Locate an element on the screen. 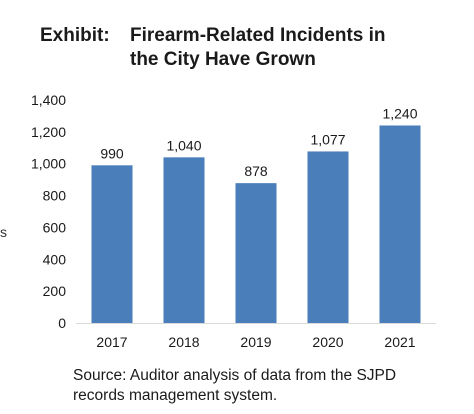  data-label: 1,040 is located at coordinates (183, 145).